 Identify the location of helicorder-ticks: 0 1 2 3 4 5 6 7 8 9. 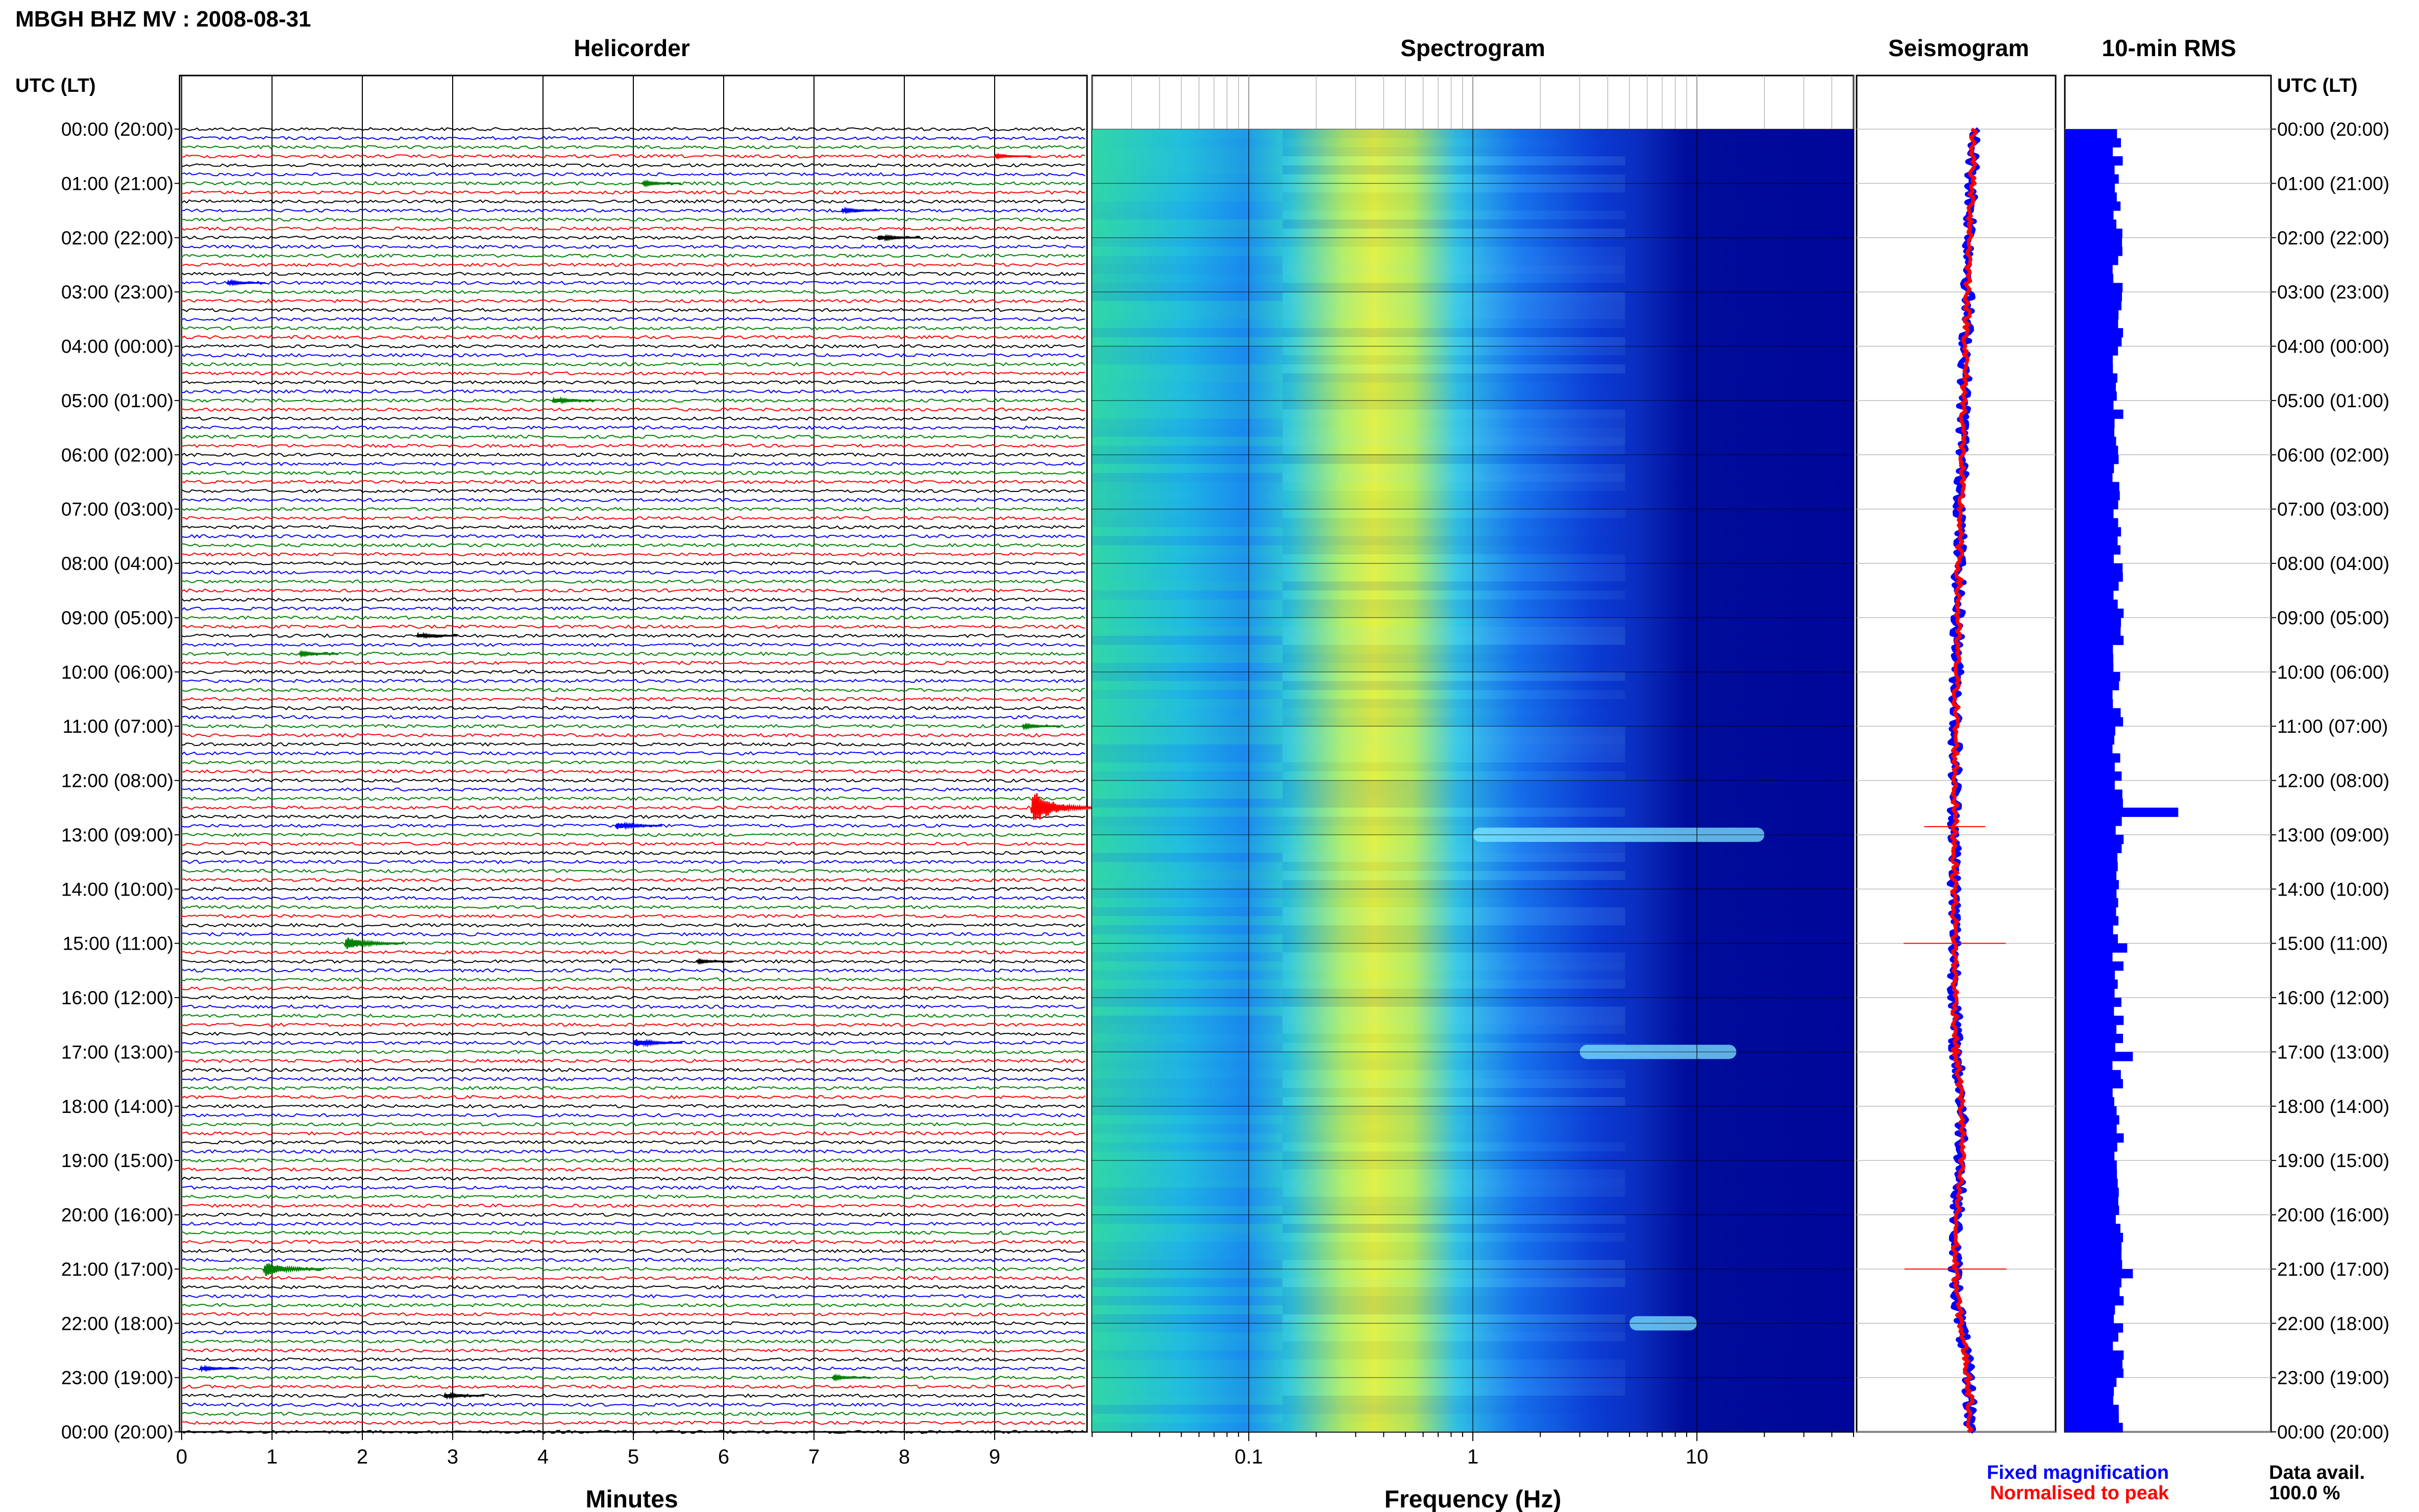
(588, 1450).